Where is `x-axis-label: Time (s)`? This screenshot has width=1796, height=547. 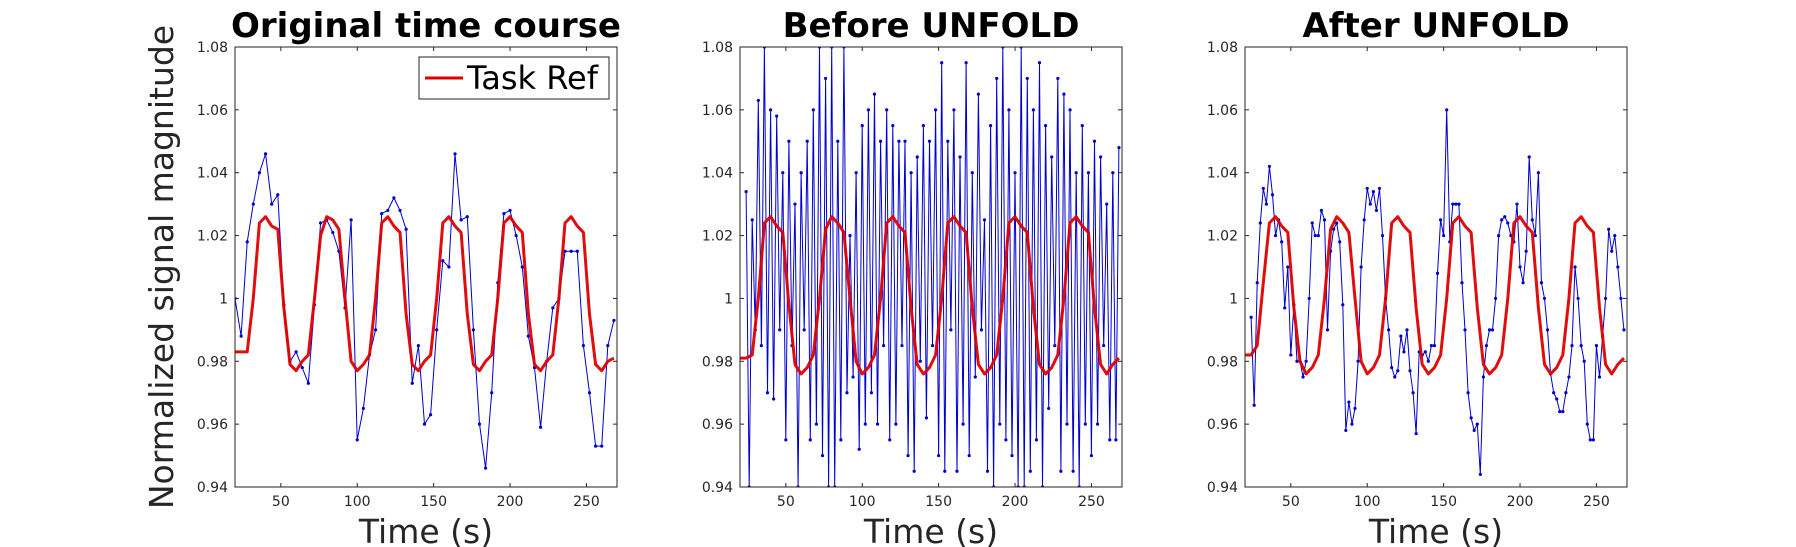 x-axis-label: Time (s) is located at coordinates (930, 529).